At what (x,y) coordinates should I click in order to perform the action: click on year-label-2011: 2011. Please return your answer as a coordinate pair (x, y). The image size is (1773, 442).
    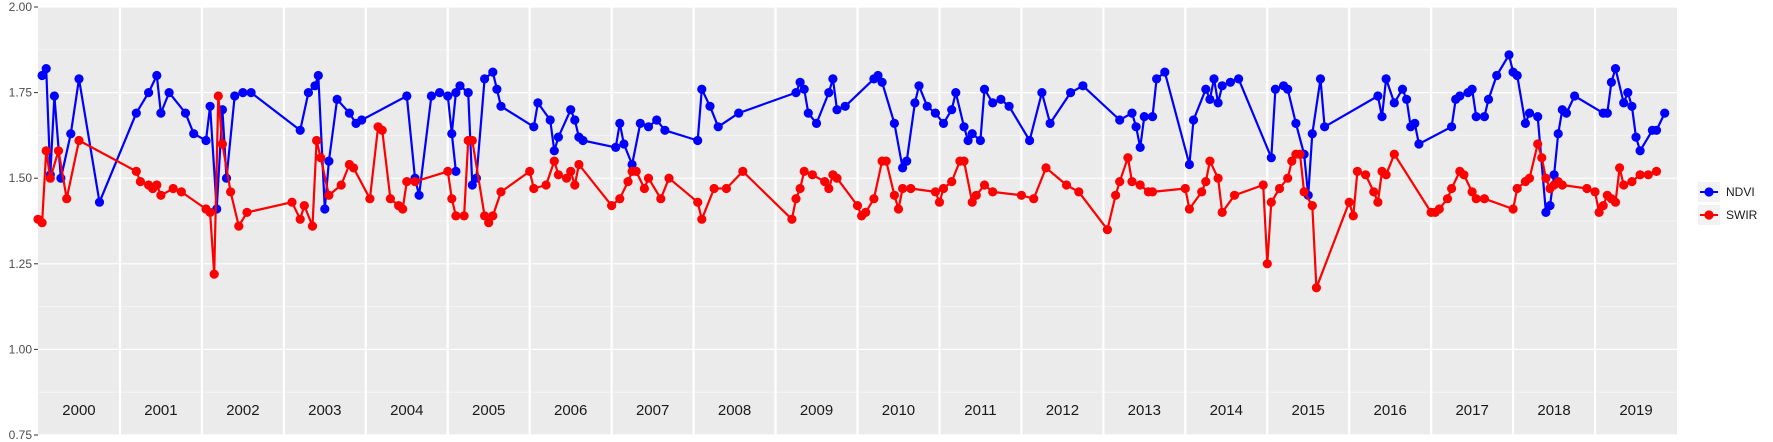
    Looking at the image, I should click on (980, 410).